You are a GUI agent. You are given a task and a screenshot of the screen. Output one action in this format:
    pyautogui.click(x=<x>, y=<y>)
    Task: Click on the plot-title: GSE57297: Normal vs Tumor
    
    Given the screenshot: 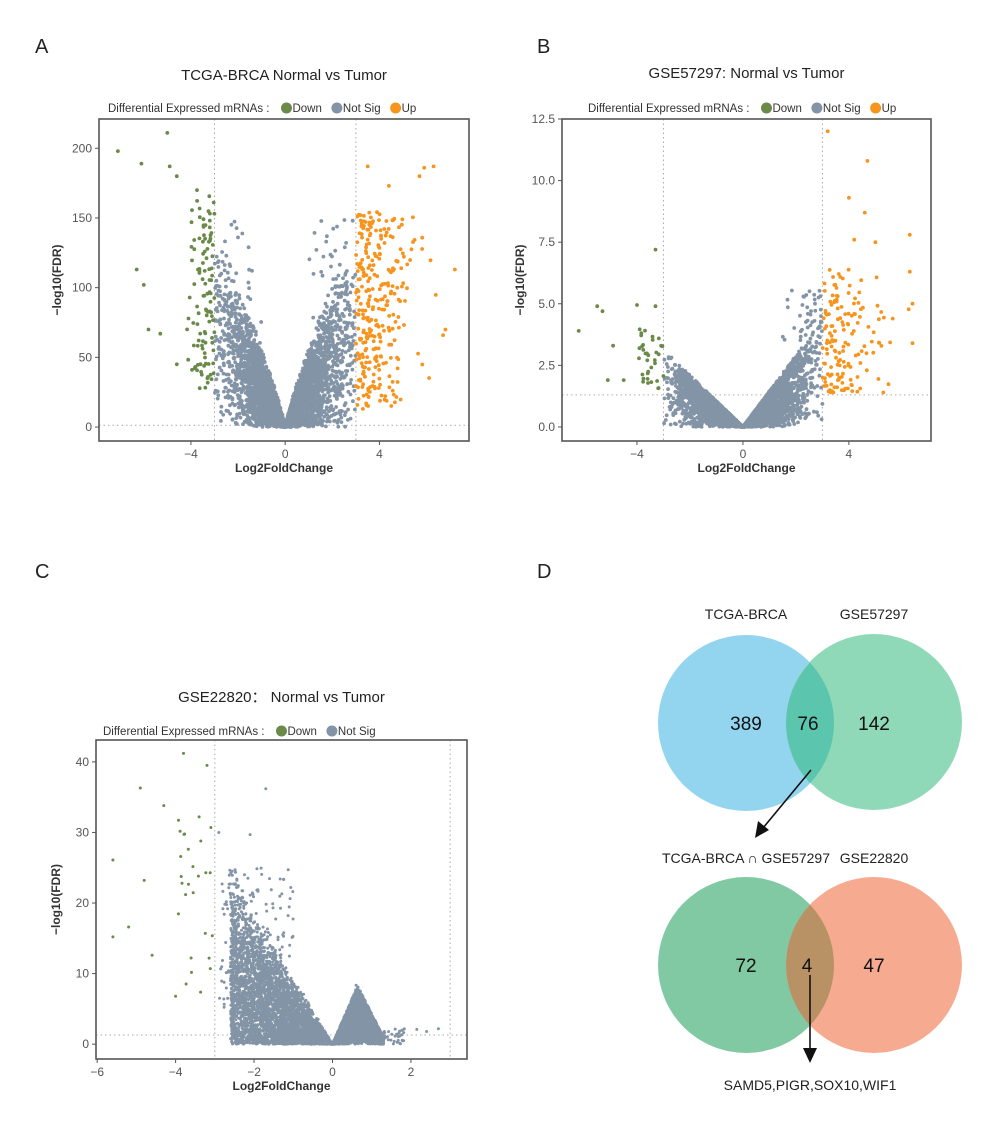 What is the action you would take?
    pyautogui.click(x=747, y=73)
    